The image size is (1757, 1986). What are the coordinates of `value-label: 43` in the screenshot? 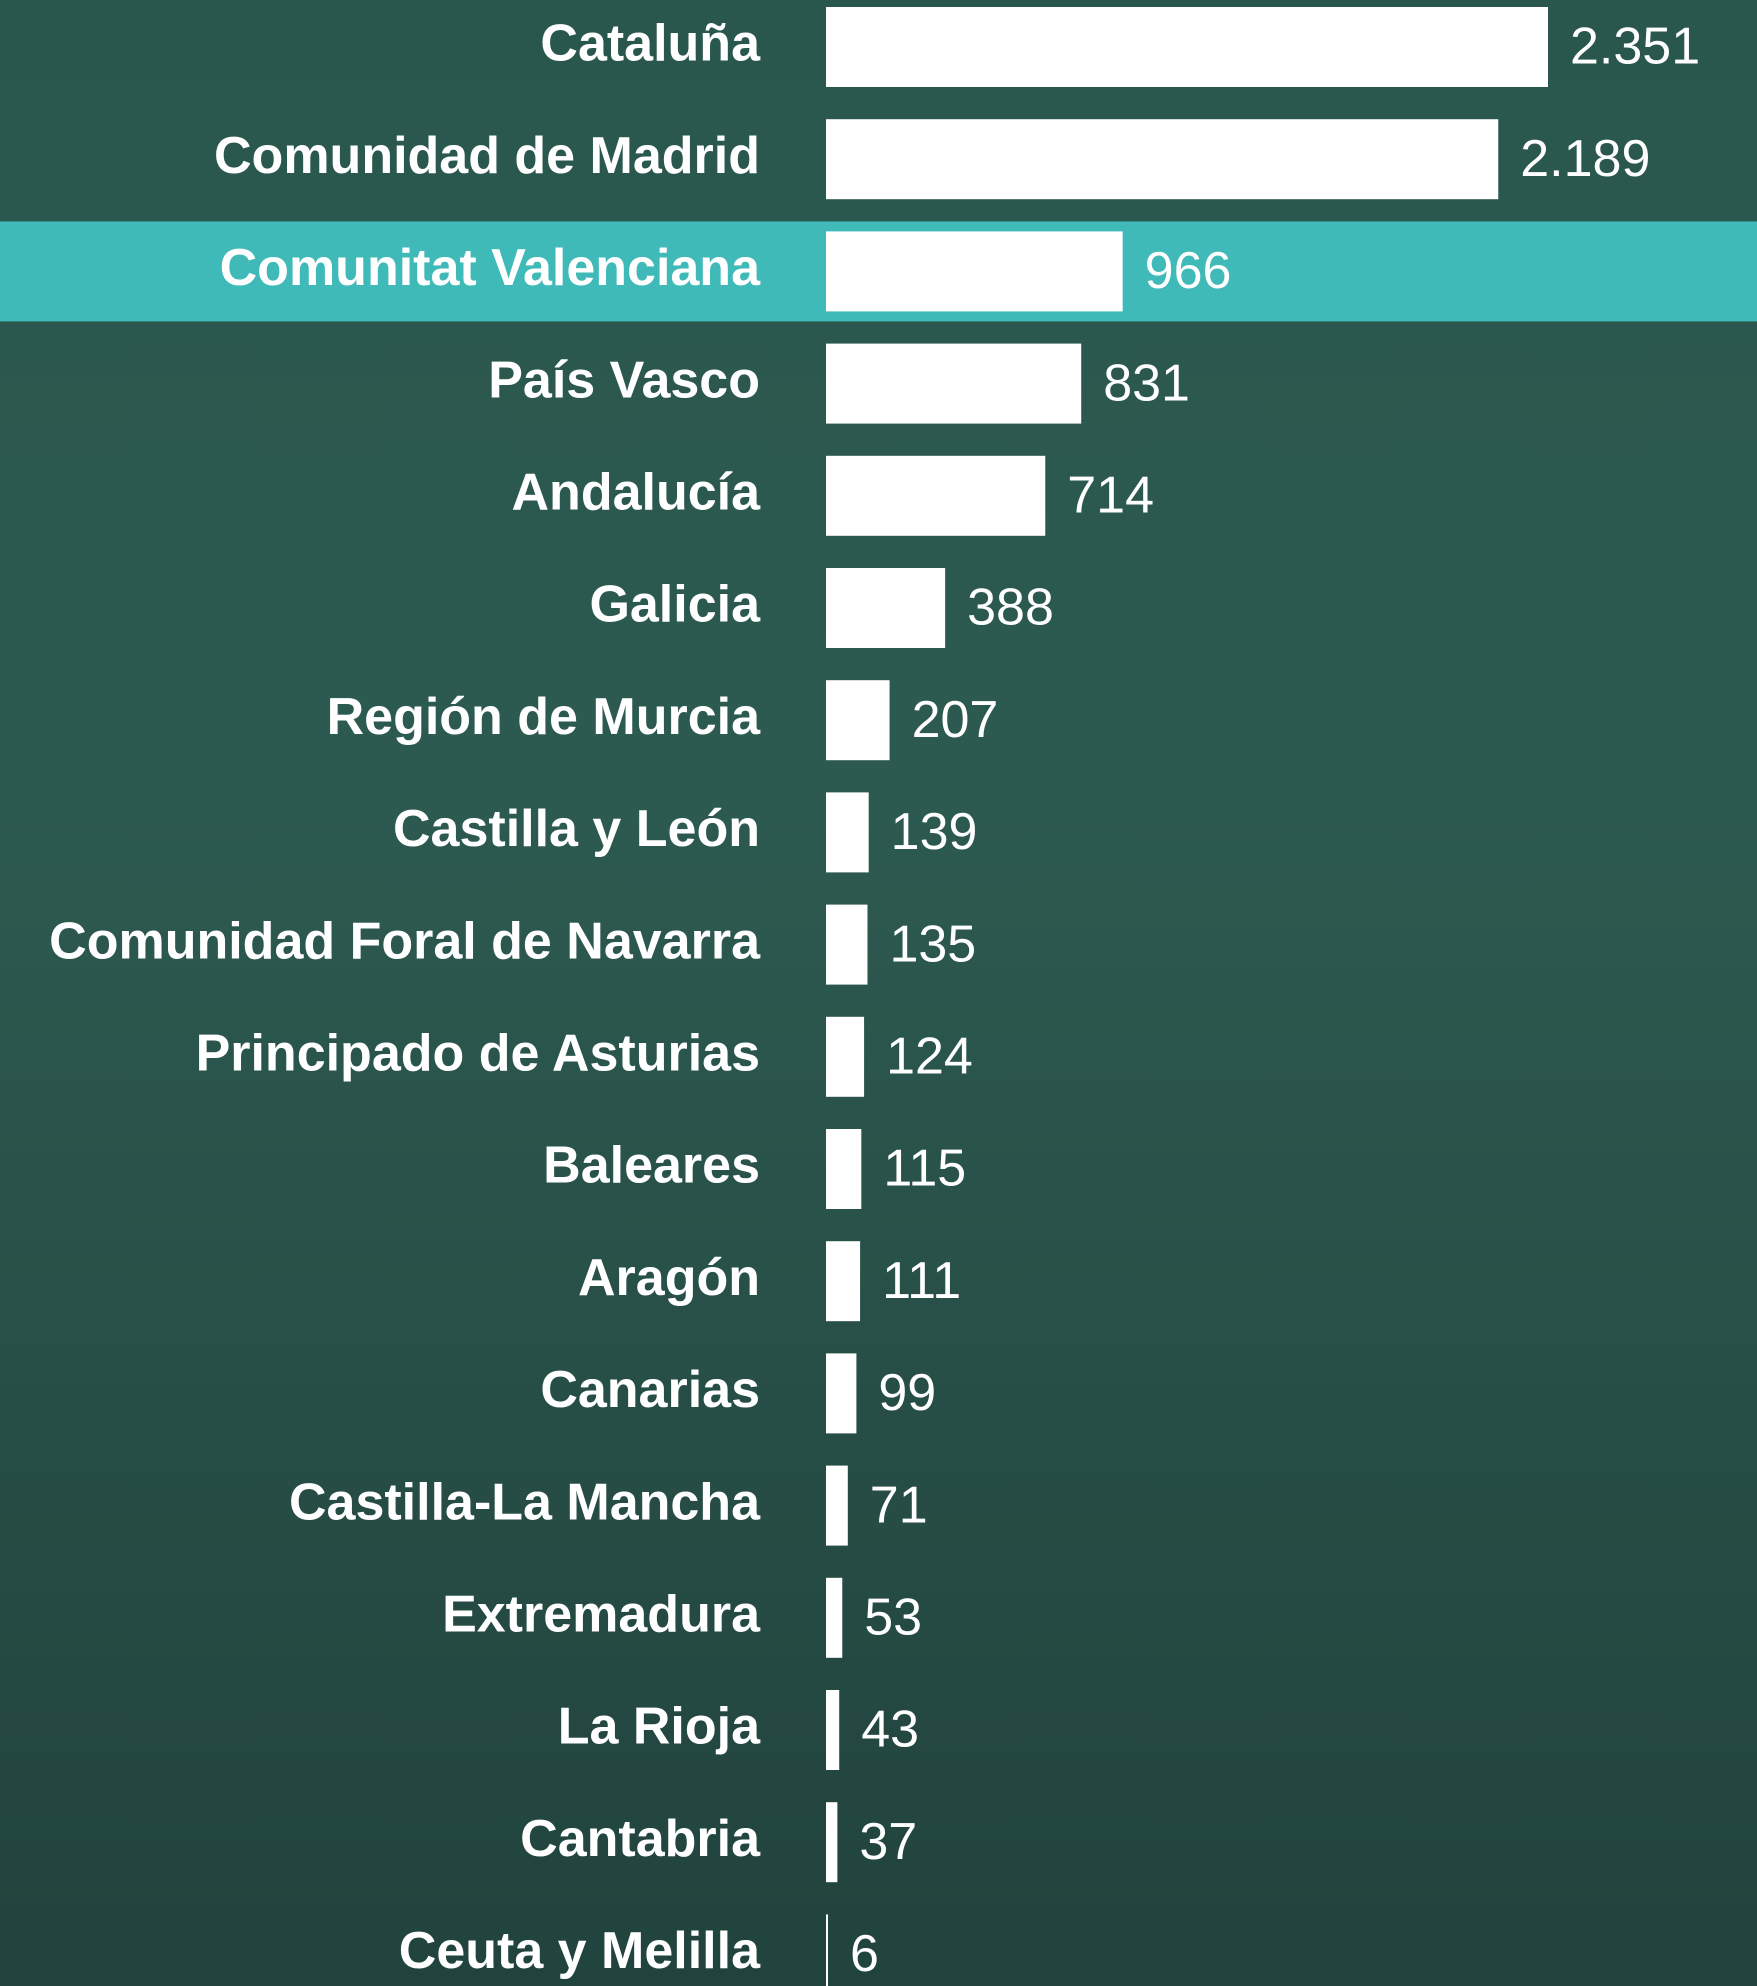 It's located at (890, 1730).